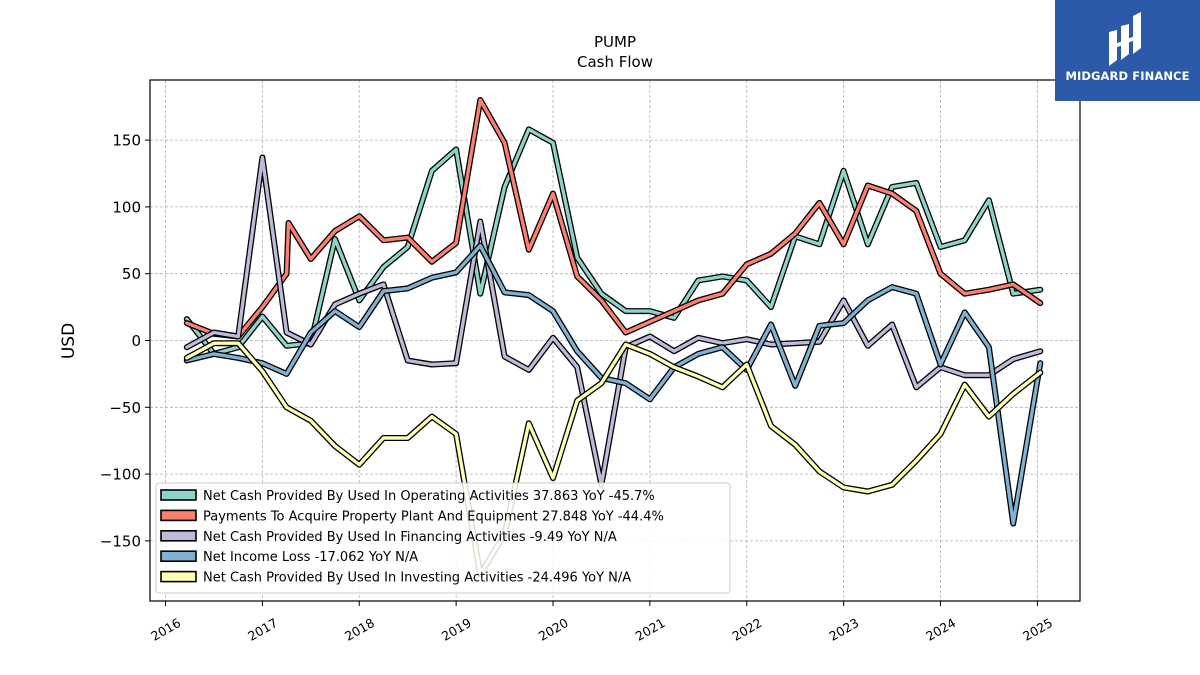 The image size is (1200, 675). I want to click on legend-box, so click(443, 538).